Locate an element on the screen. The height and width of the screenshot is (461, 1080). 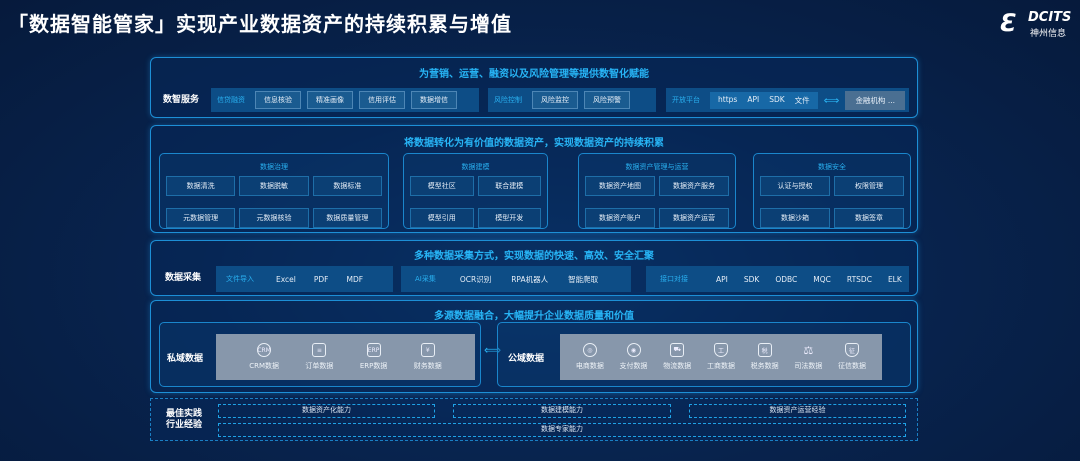
source-finance: ¥ 财务数据 is located at coordinates (428, 357).